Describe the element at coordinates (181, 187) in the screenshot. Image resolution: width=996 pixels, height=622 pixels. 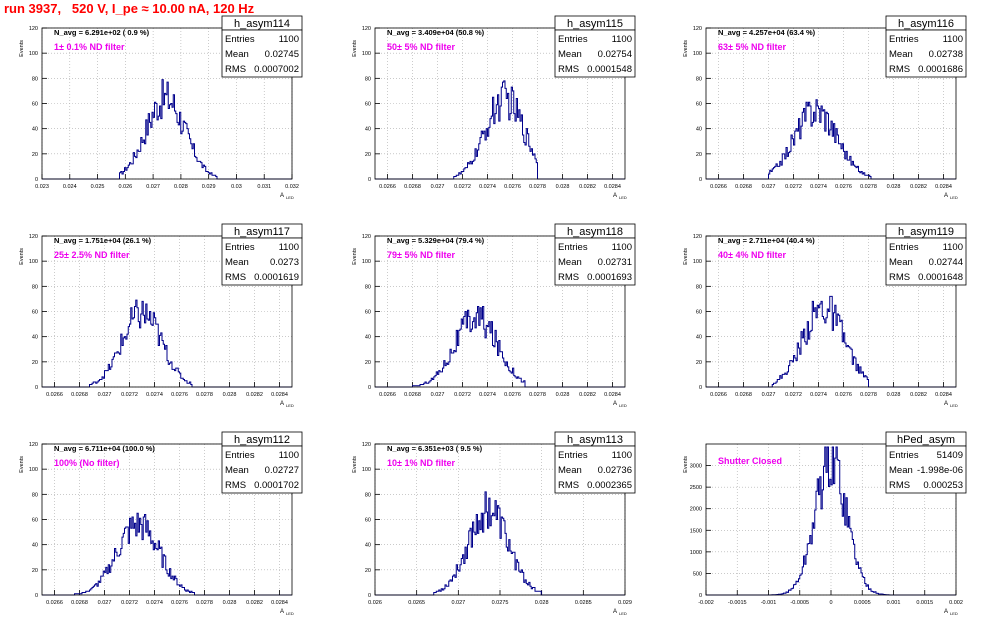
I see `x-tick-label: 0.028` at that location.